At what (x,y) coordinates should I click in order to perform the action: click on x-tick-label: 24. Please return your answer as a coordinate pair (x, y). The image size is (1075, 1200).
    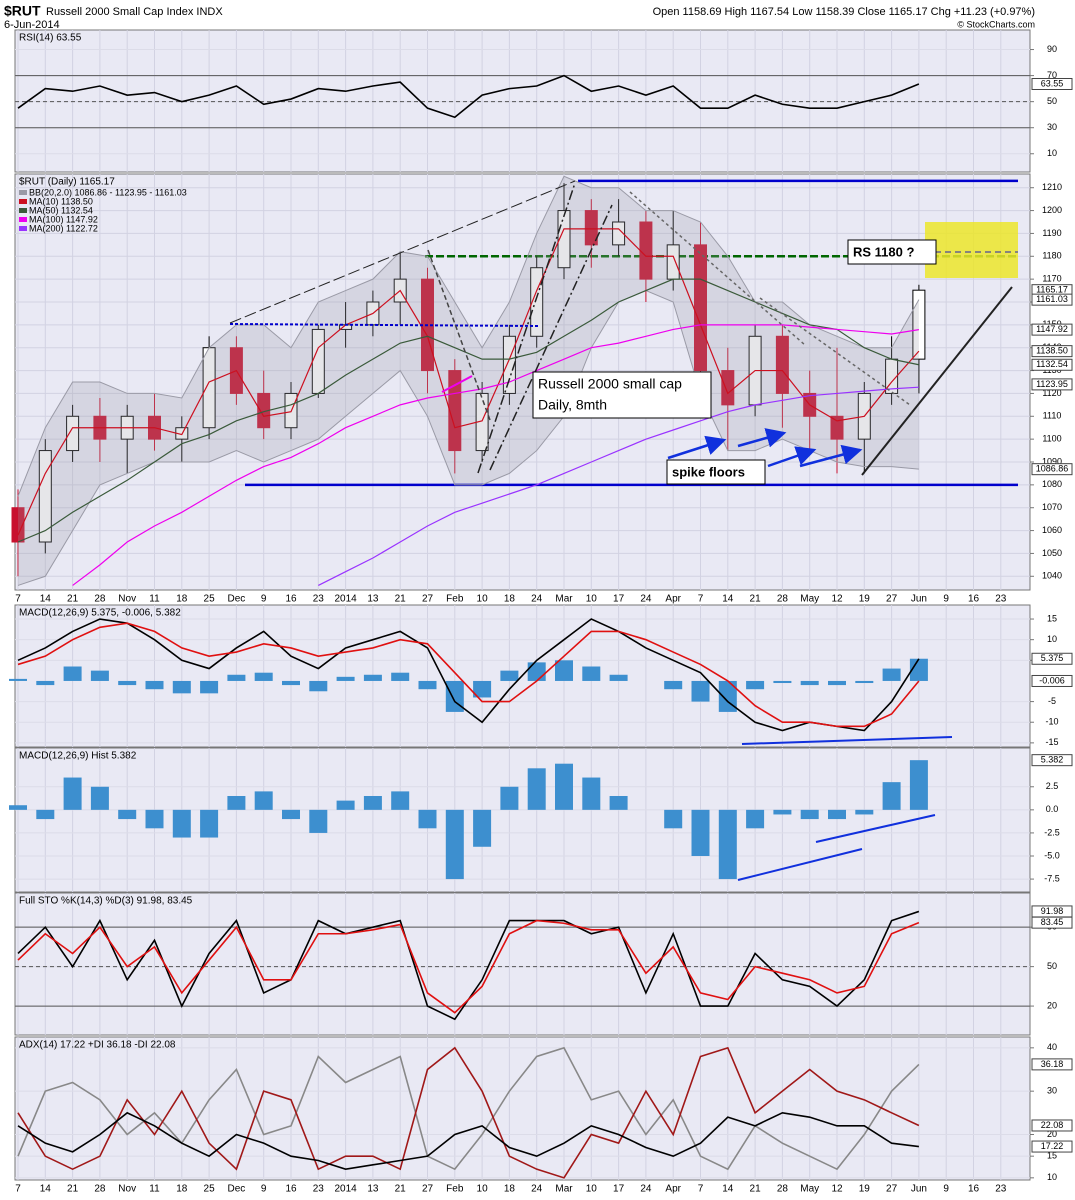
    Looking at the image, I should click on (646, 1189).